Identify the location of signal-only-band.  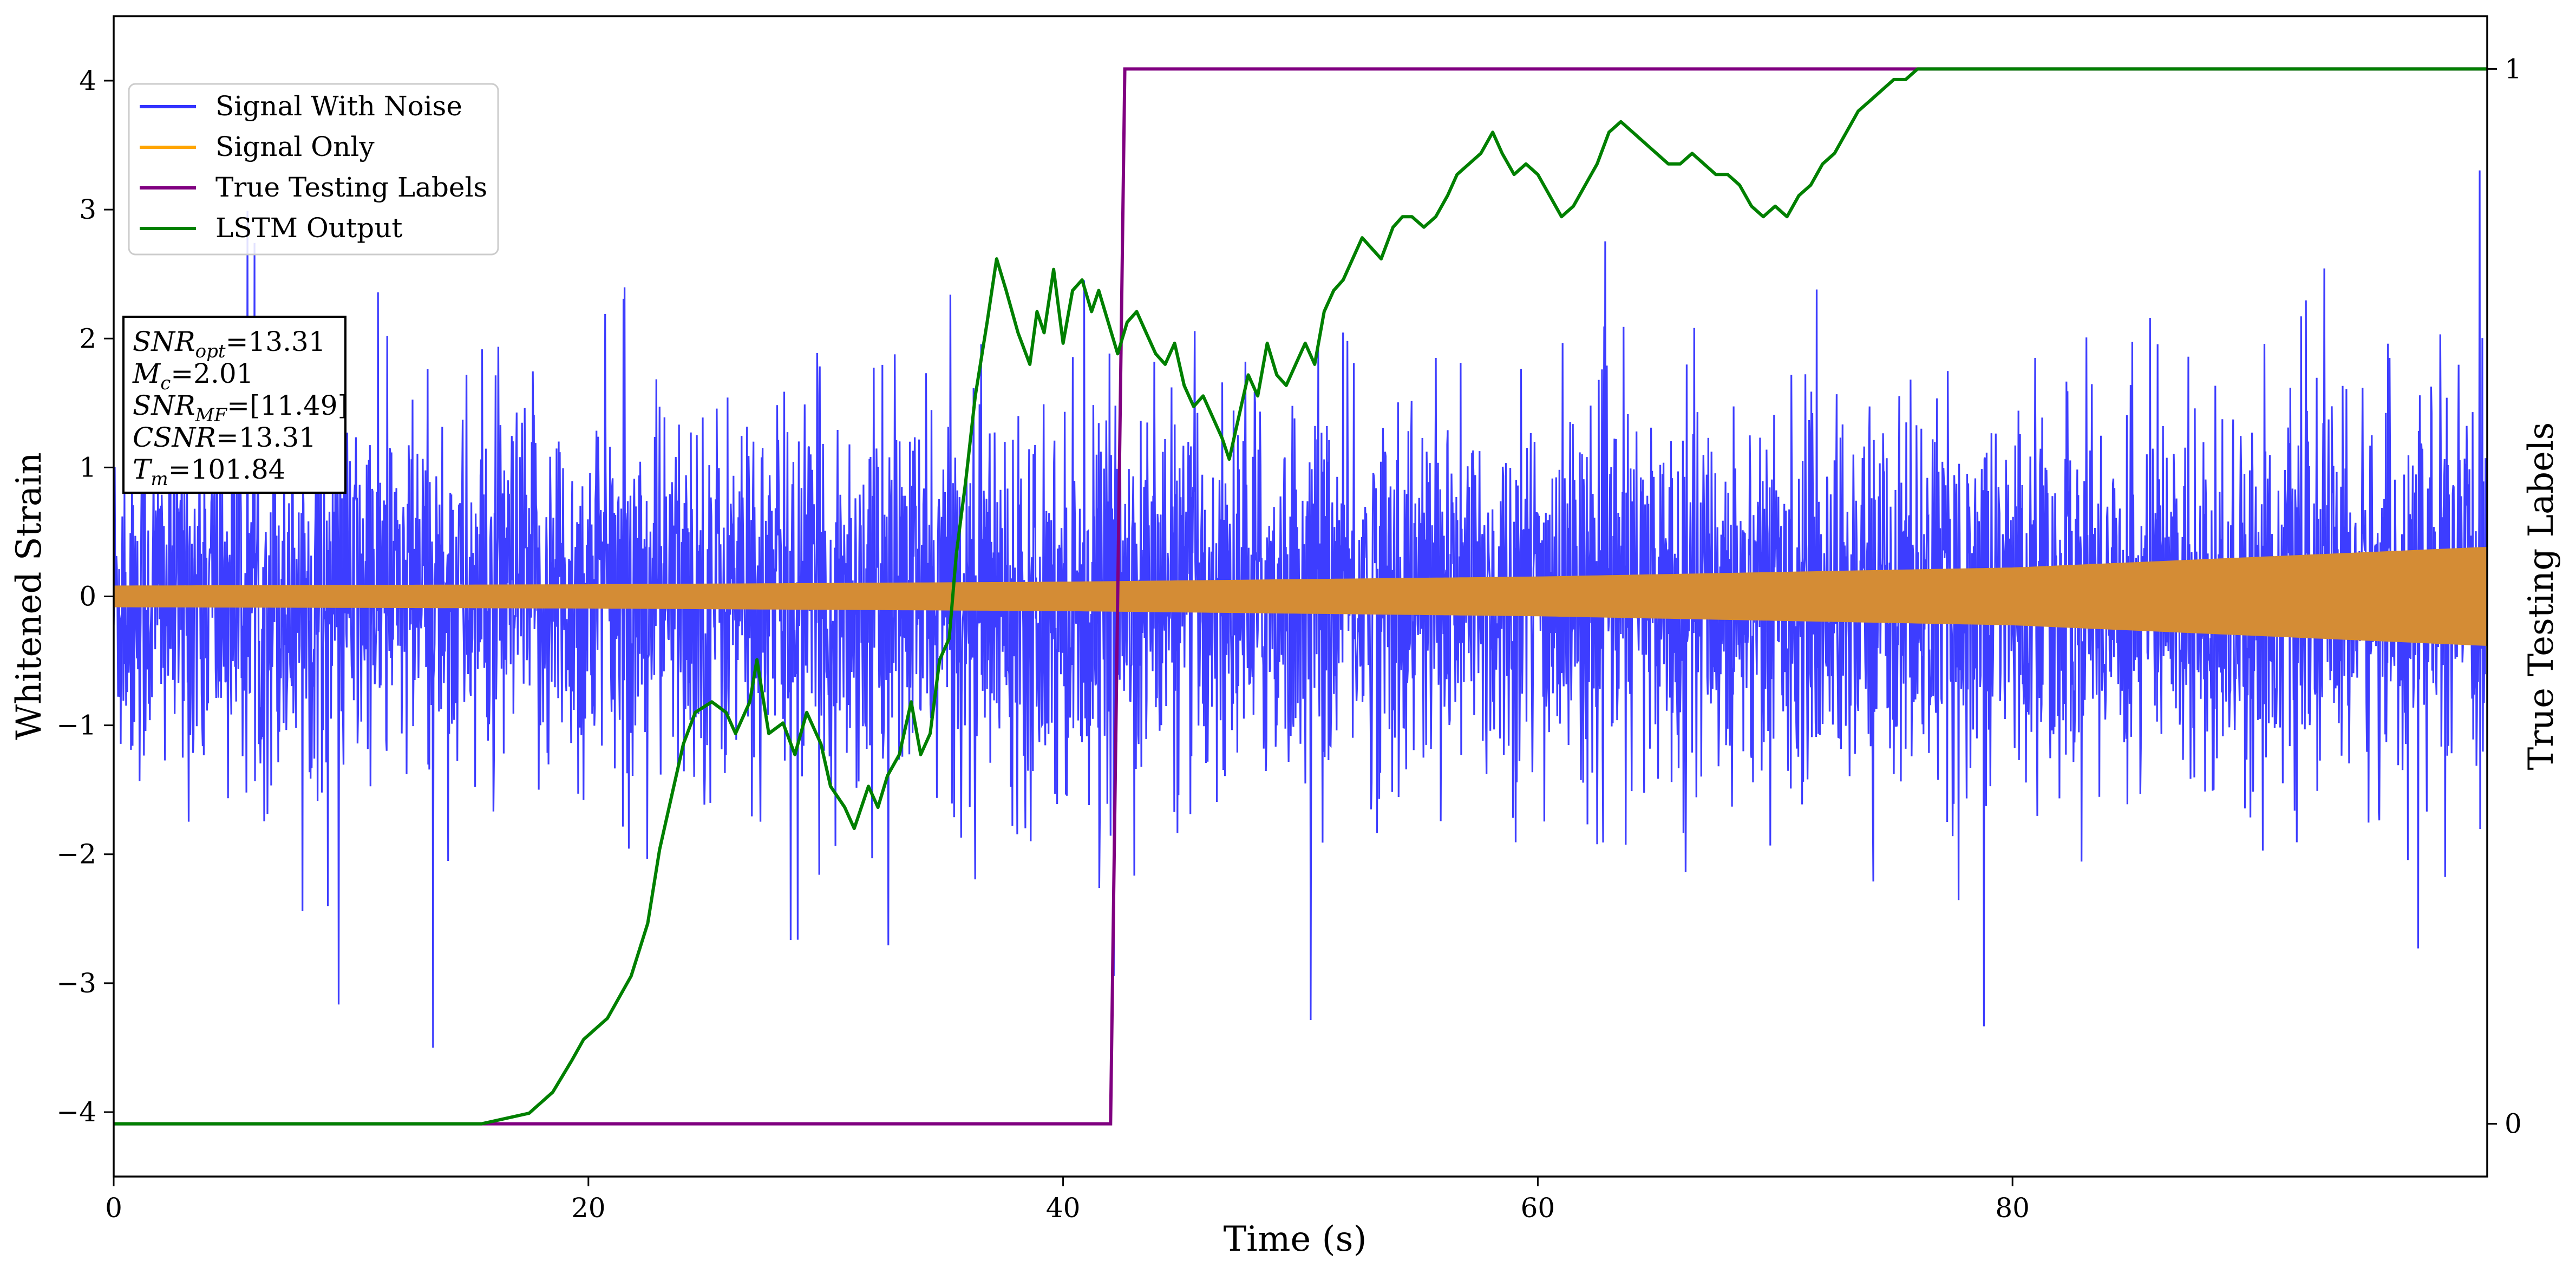
(1301, 596).